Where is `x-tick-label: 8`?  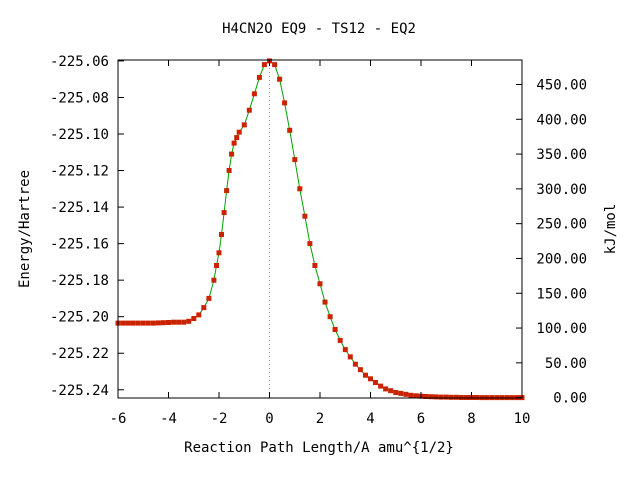 x-tick-label: 8 is located at coordinates (471, 419).